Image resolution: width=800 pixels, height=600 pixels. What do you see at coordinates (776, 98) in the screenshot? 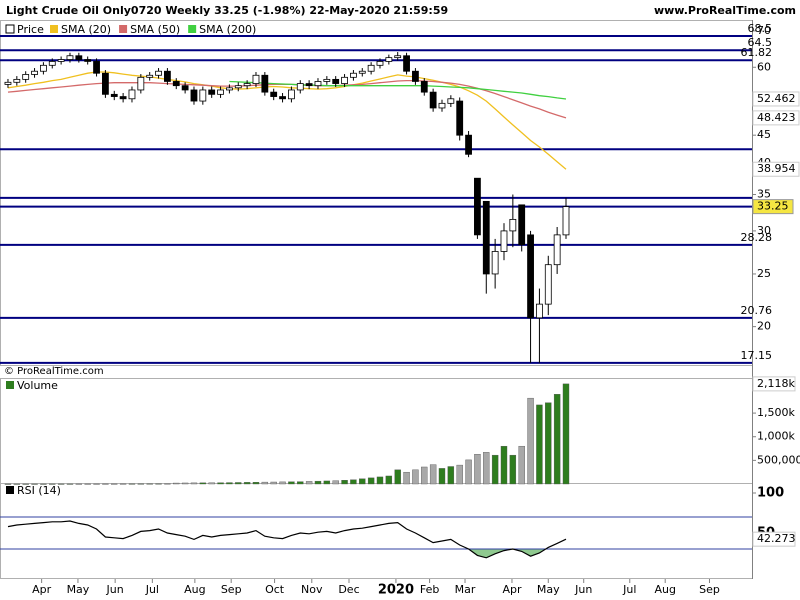
I see `last-value-label: 52.462` at bounding box center [776, 98].